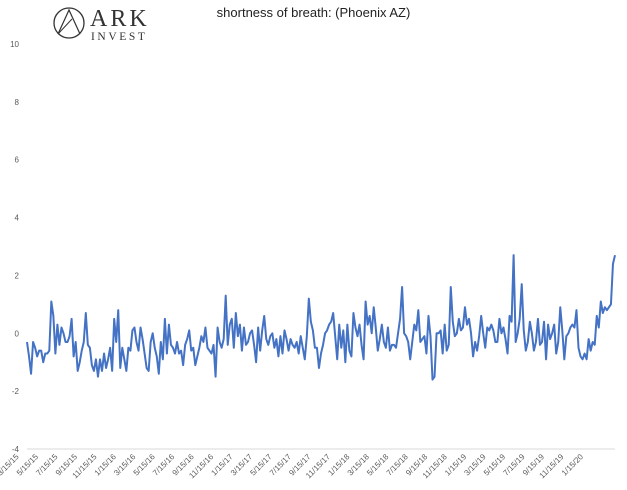 Image resolution: width=627 pixels, height=490 pixels. I want to click on logo-subtitle: INVEST, so click(119, 37).